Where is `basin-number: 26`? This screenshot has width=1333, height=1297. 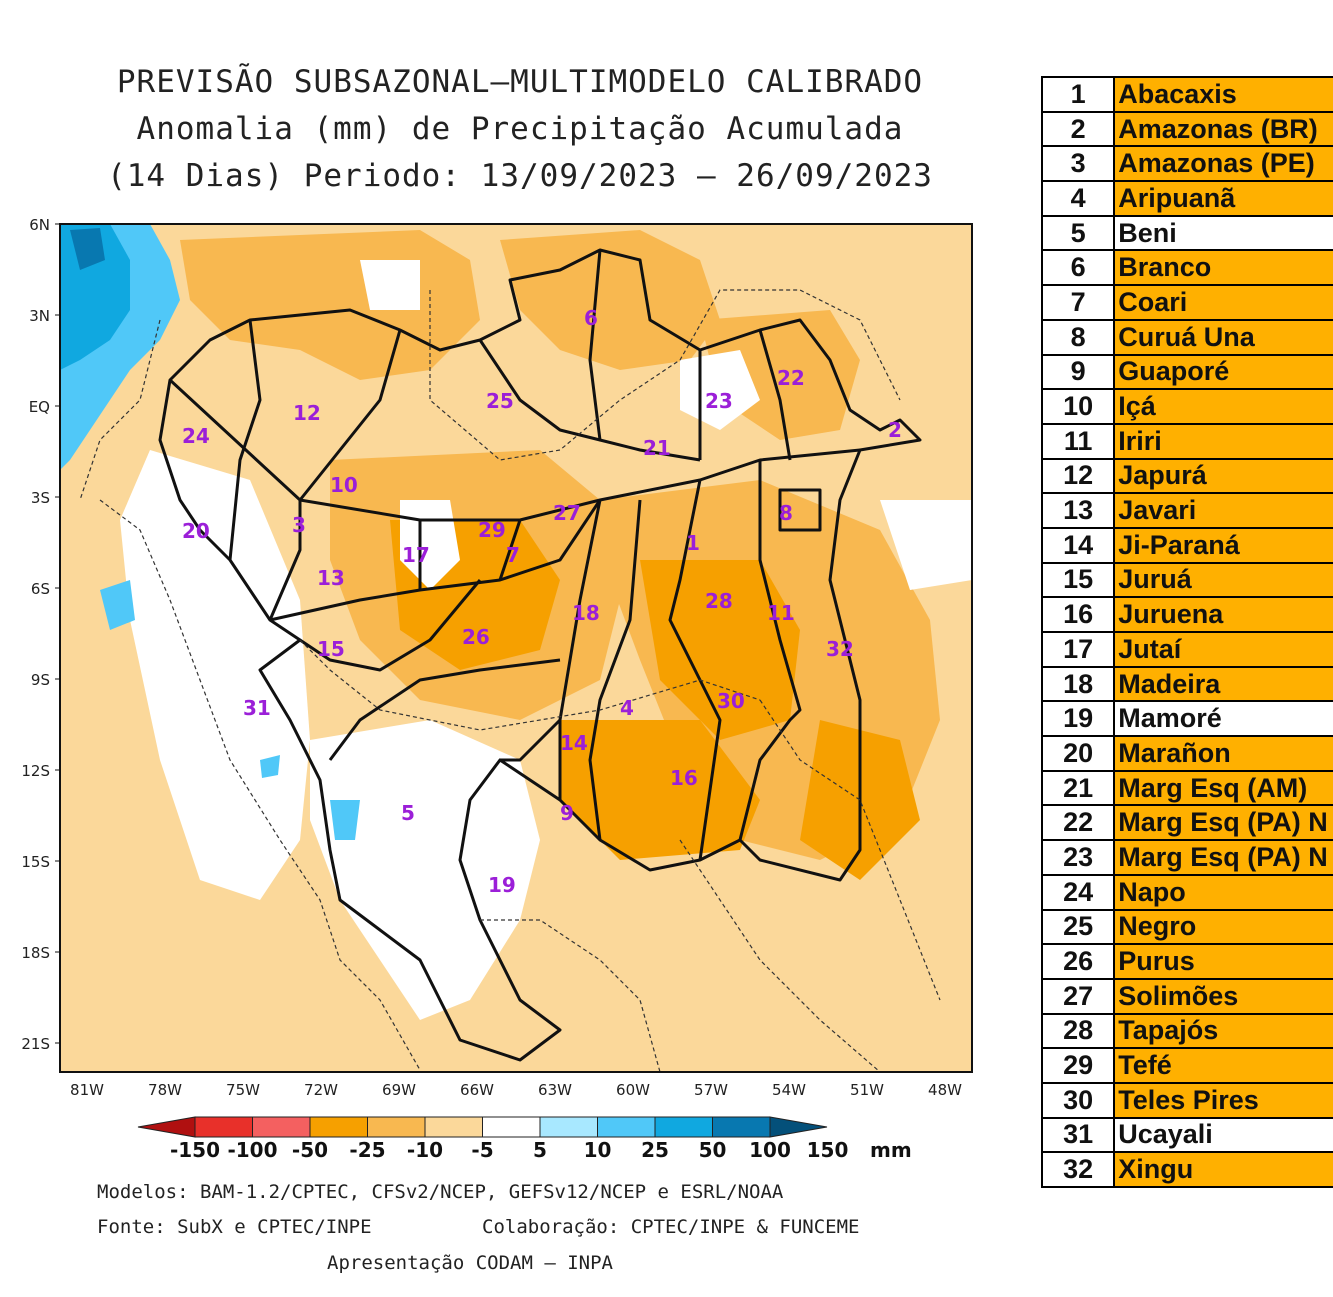 basin-number: 26 is located at coordinates (476, 637).